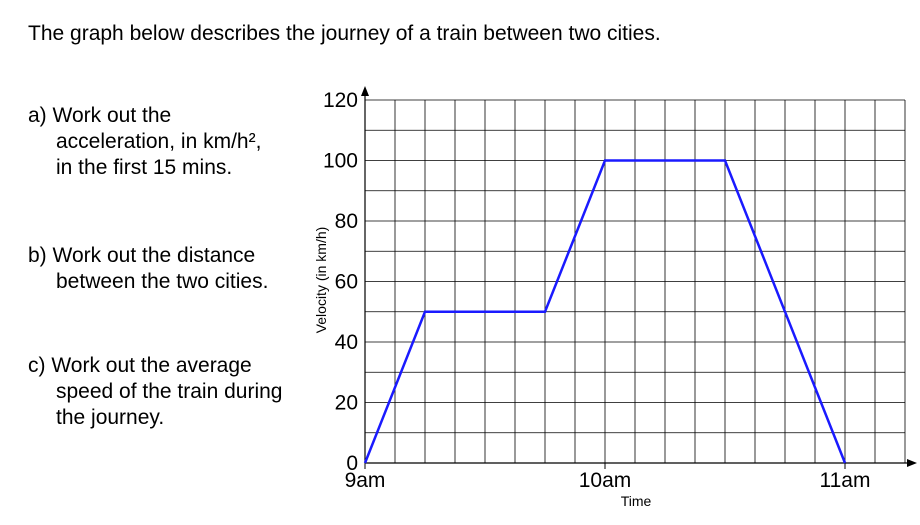  I want to click on question-line: a) Work out the, so click(99, 115).